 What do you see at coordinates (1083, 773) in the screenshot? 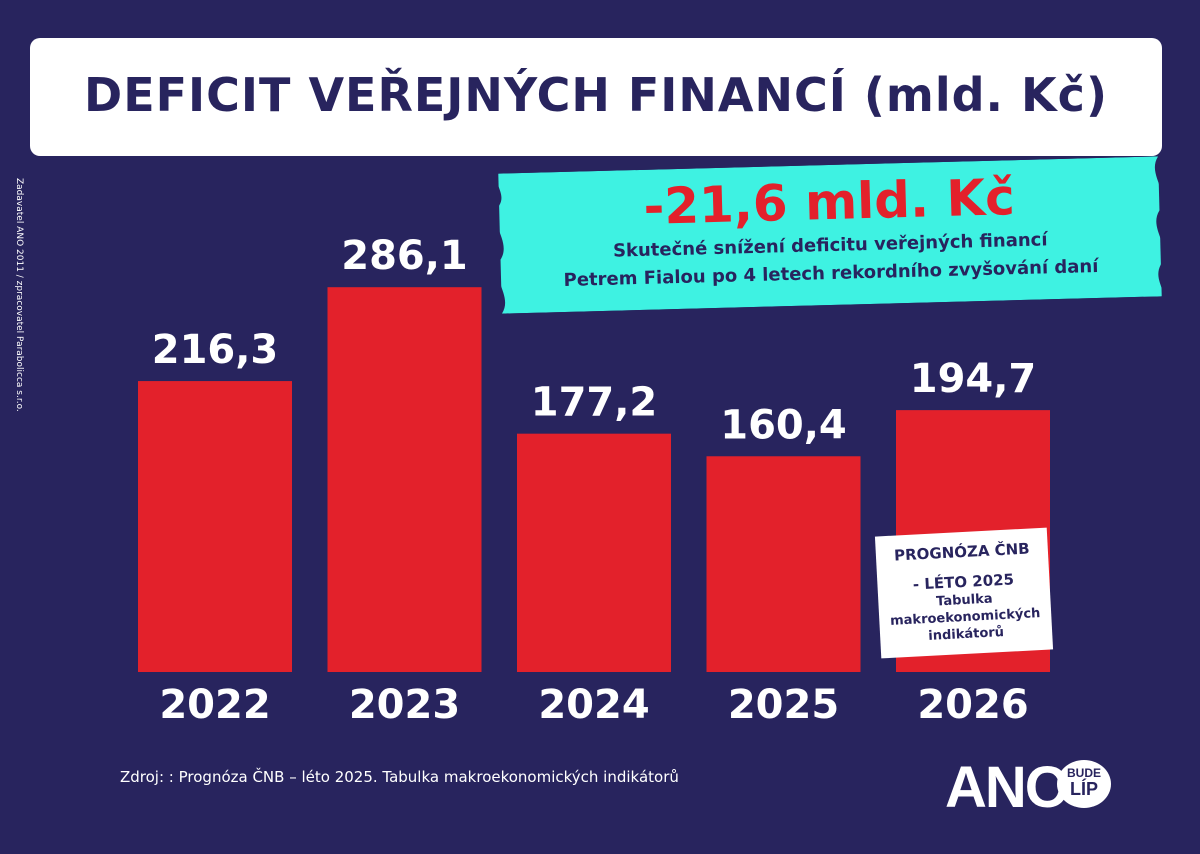
I see `logo-bubble-top: BUDE` at bounding box center [1083, 773].